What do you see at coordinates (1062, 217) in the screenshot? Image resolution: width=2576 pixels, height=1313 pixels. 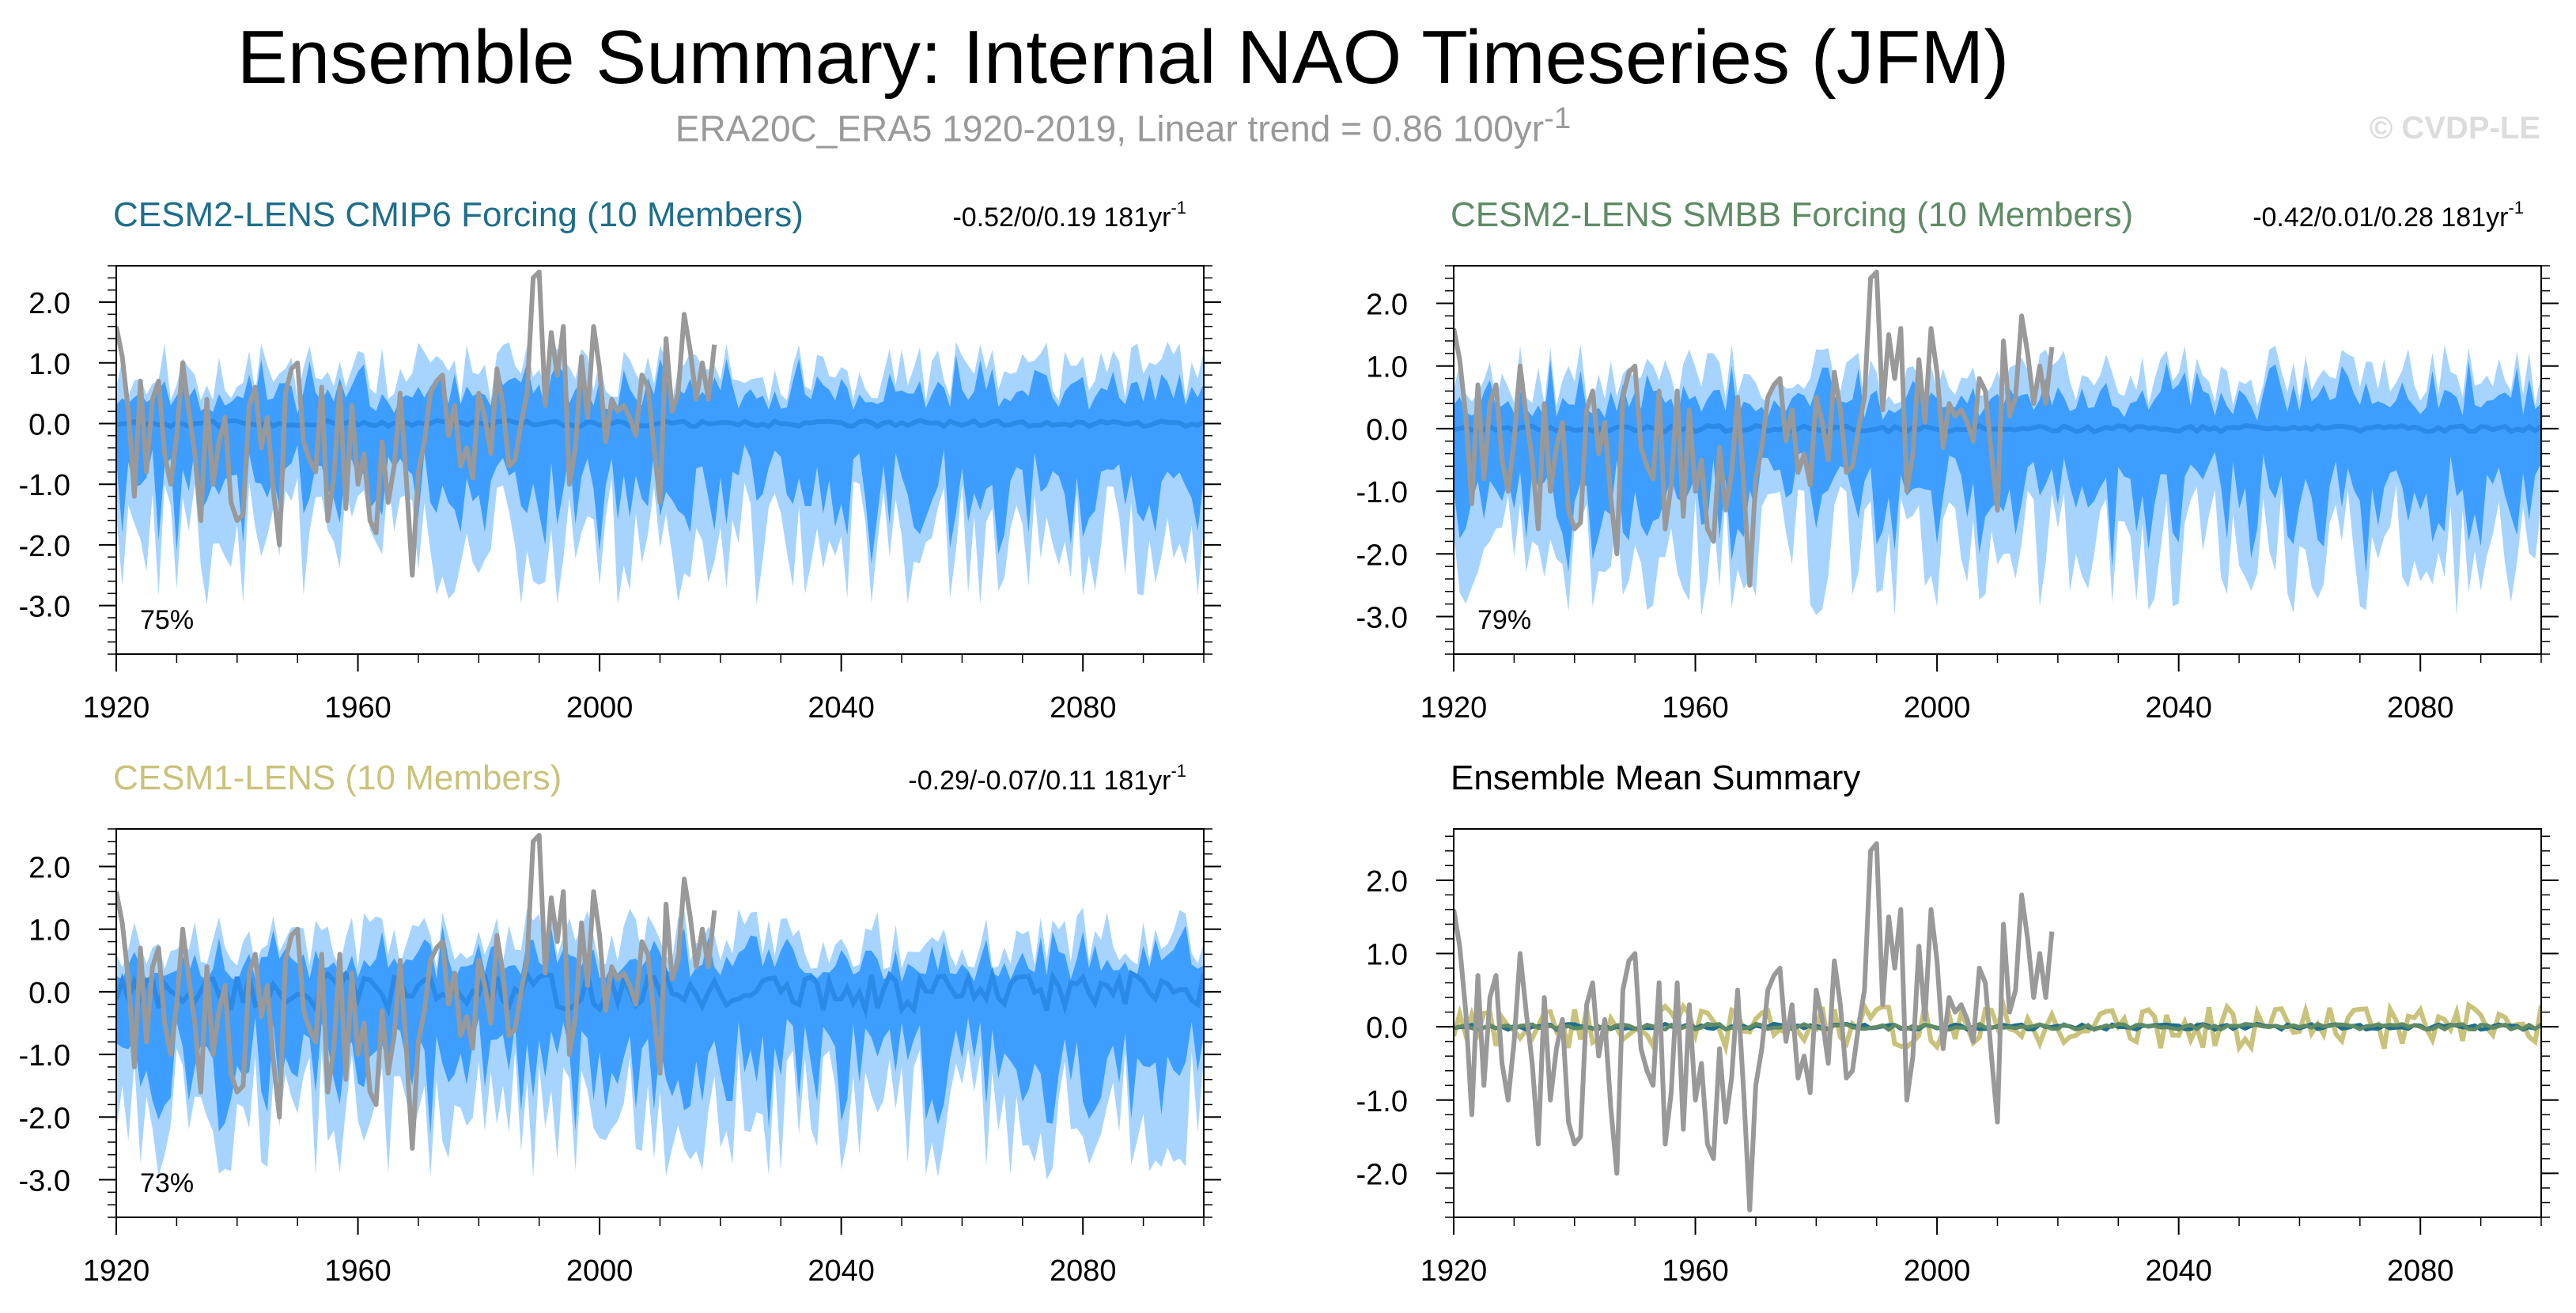 I see `trend-value: -0.52/0/0.19 181yr` at bounding box center [1062, 217].